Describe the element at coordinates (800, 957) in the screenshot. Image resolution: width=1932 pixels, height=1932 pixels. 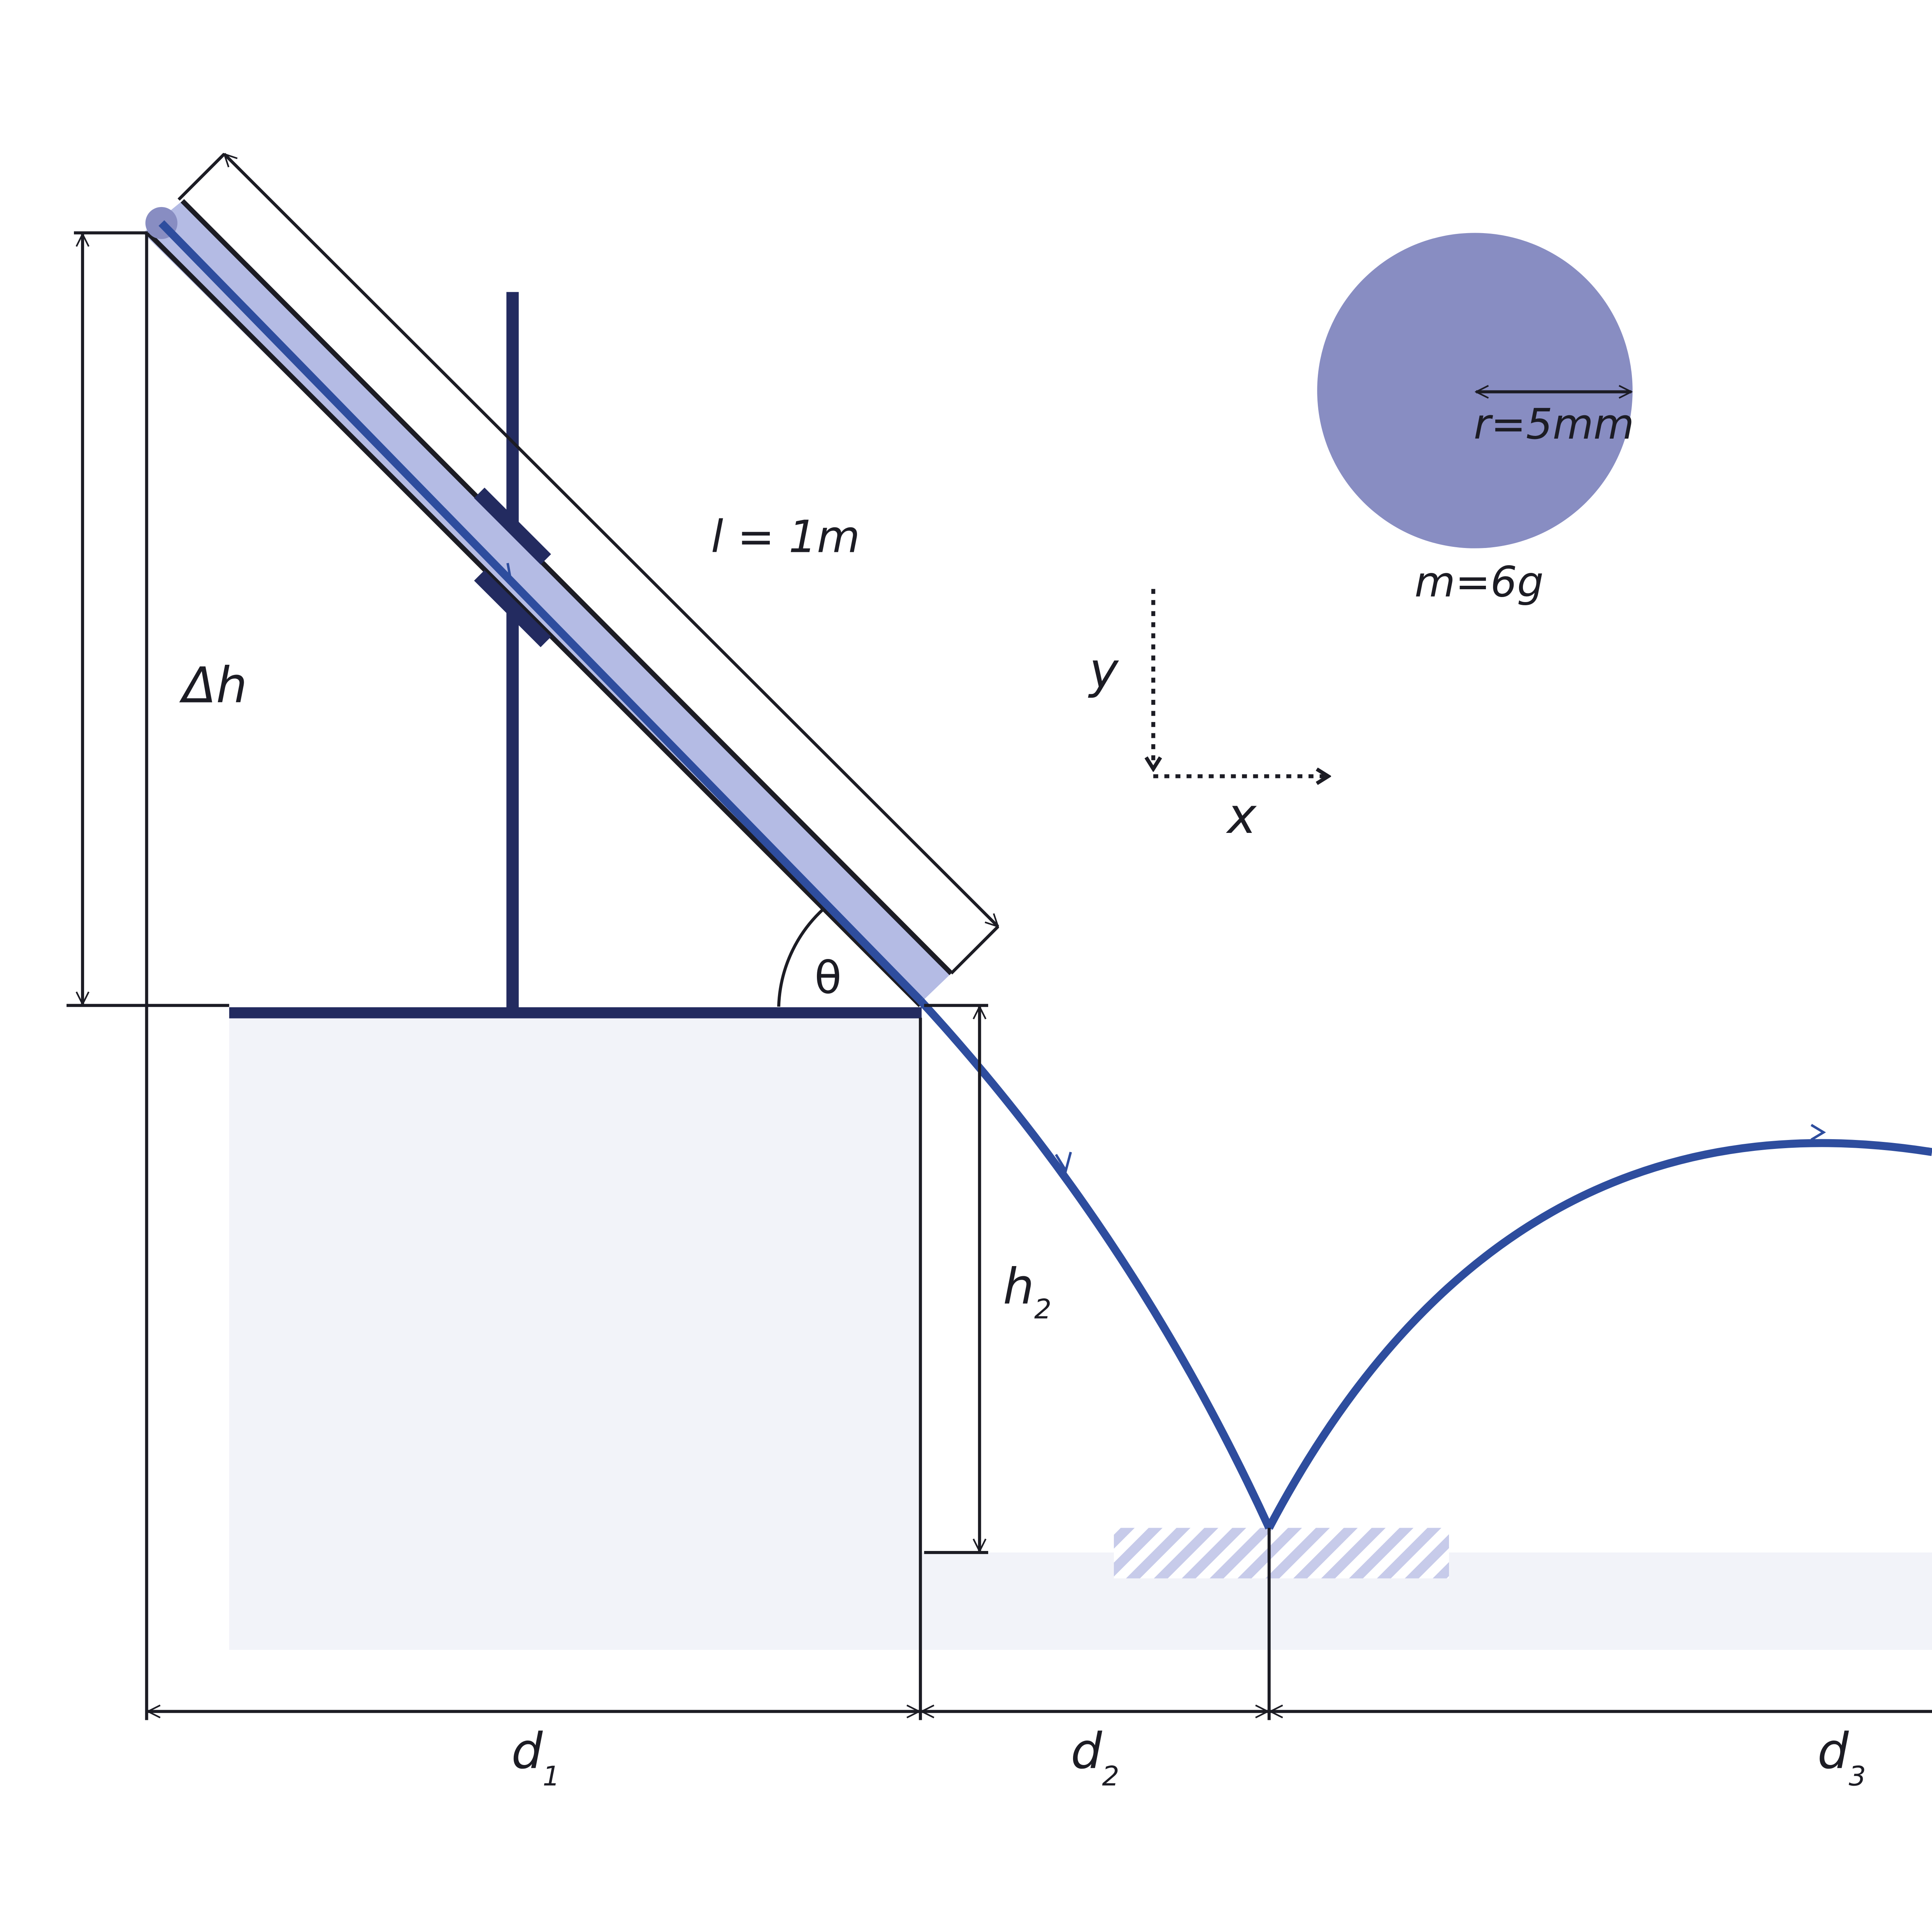
I see `angle-arc` at that location.